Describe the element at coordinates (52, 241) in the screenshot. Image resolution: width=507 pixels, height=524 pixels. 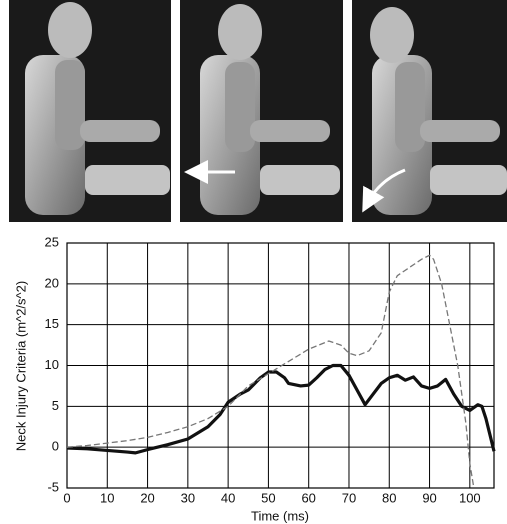
I see `y-tick-label: 25` at that location.